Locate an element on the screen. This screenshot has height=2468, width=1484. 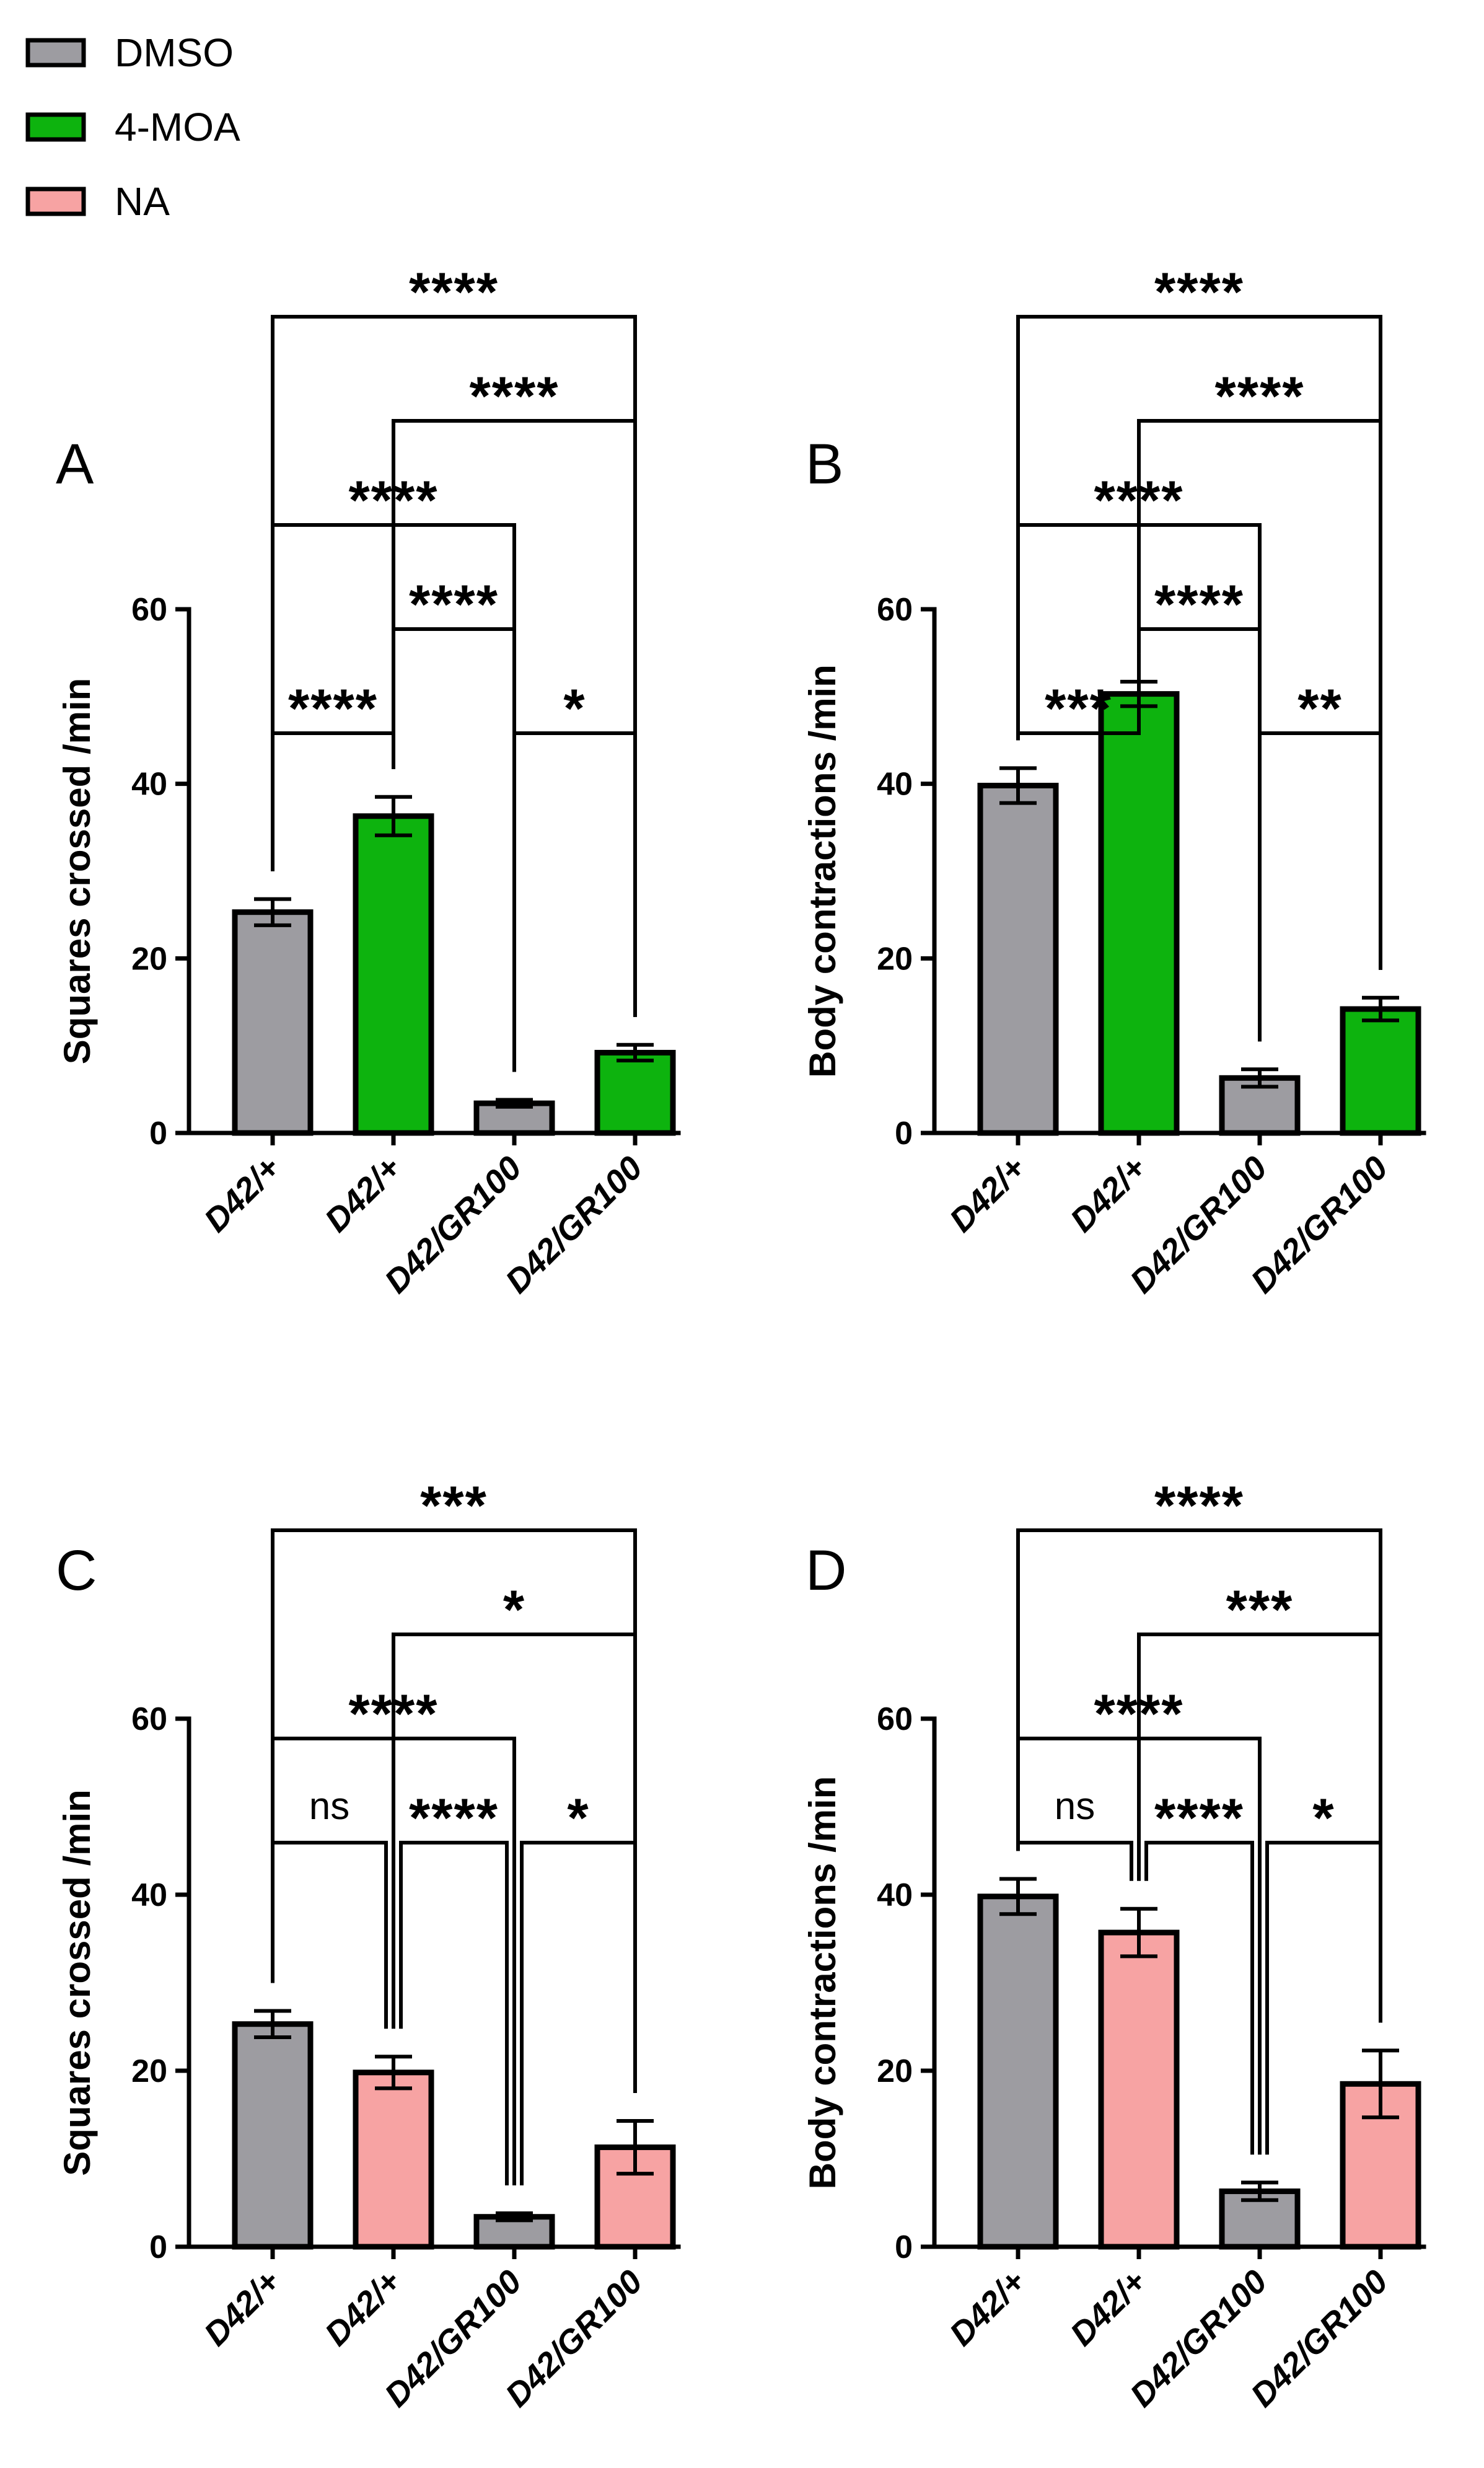
panel-letter: A is located at coordinates (75, 464).